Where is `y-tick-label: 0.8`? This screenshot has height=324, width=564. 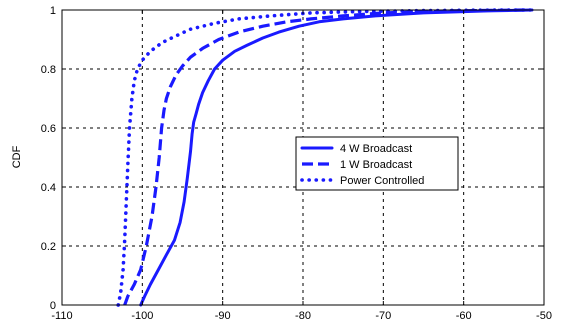 y-tick-label: 0.8 is located at coordinates (48, 70).